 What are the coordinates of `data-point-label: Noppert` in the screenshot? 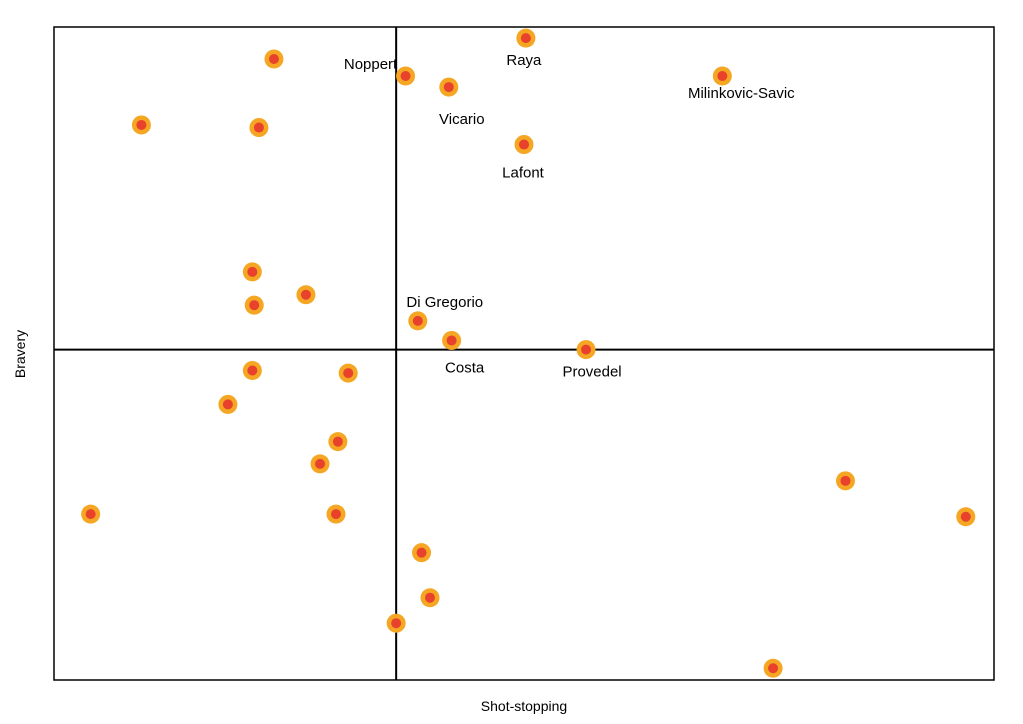 It's located at (371, 64).